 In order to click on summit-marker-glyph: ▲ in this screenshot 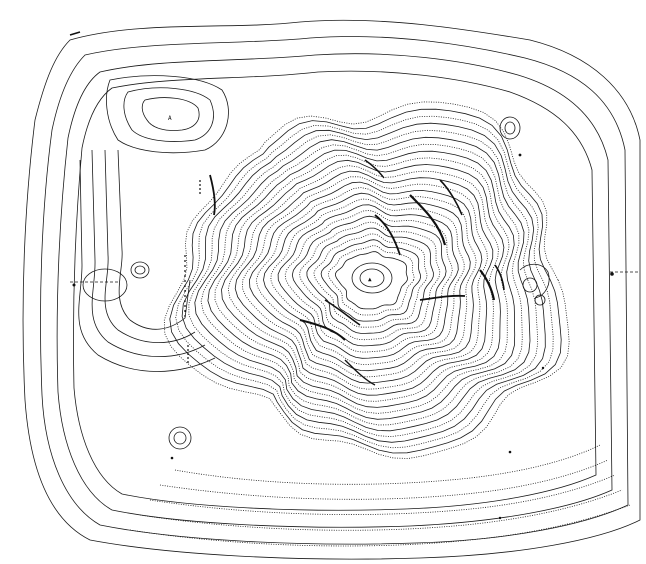, I will do `click(370, 279)`.